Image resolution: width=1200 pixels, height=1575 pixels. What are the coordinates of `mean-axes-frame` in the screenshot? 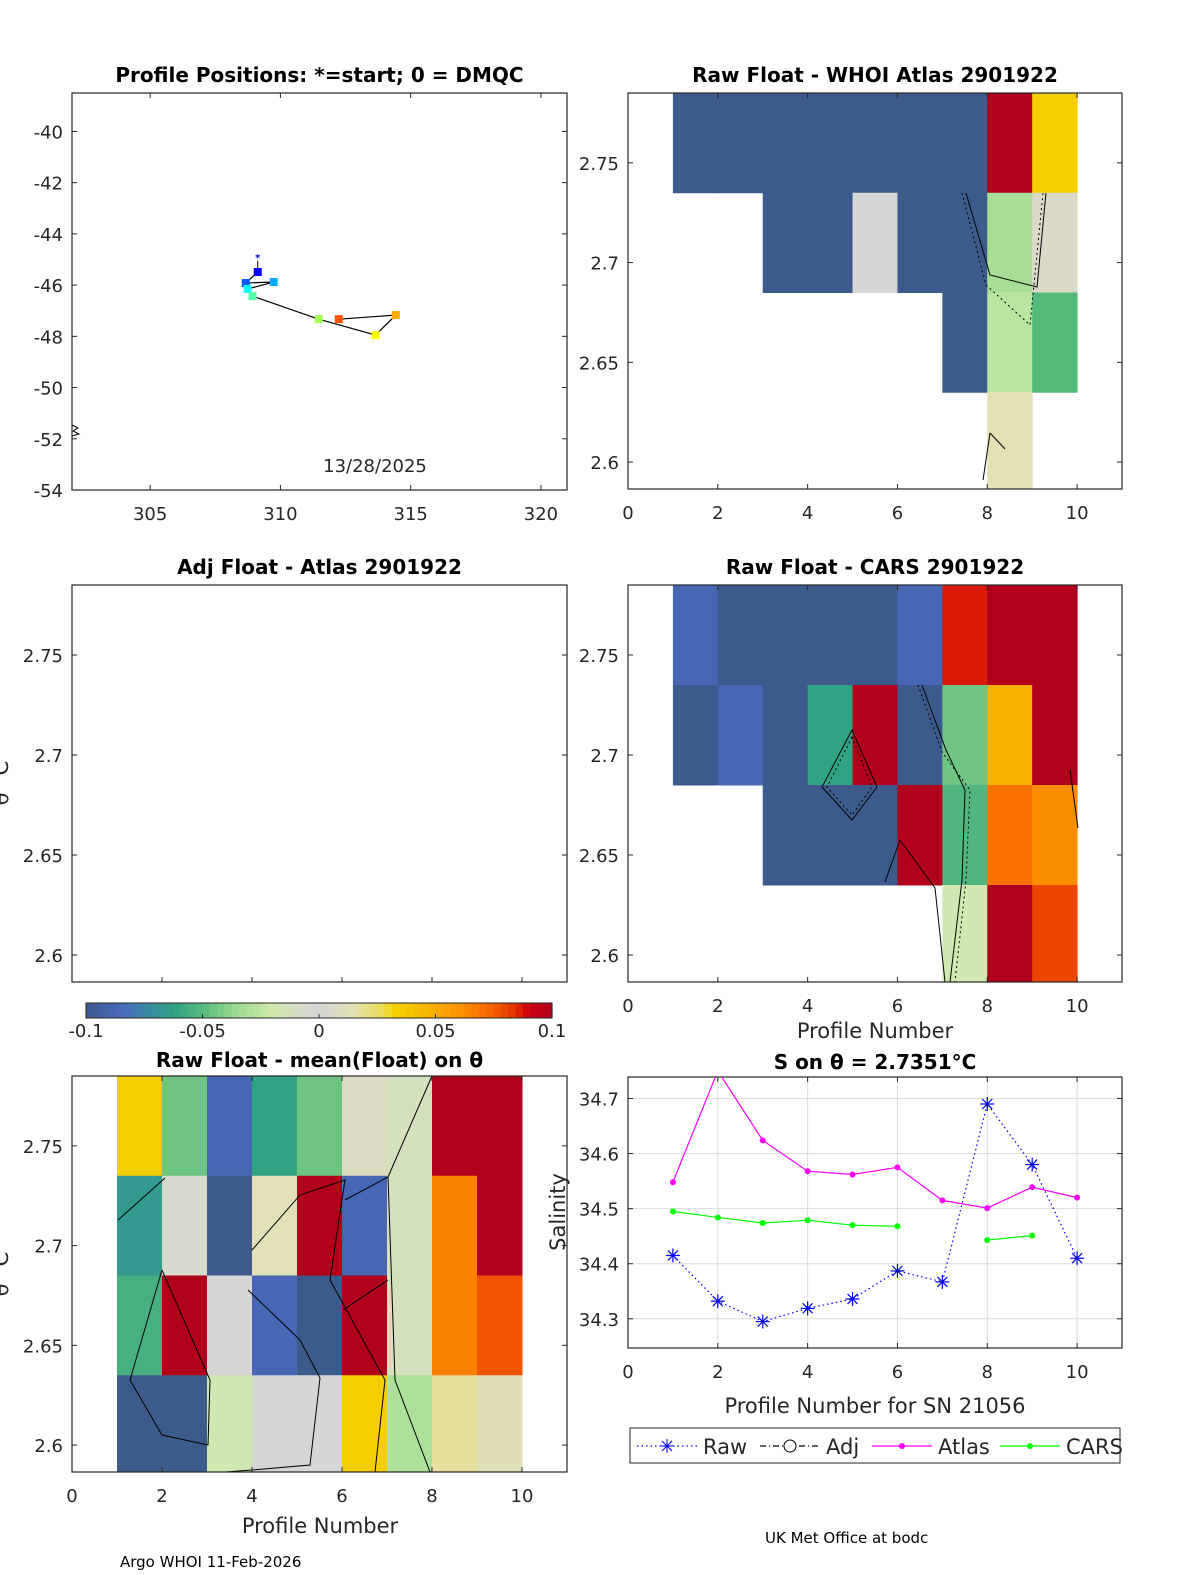 It's located at (319, 1274).